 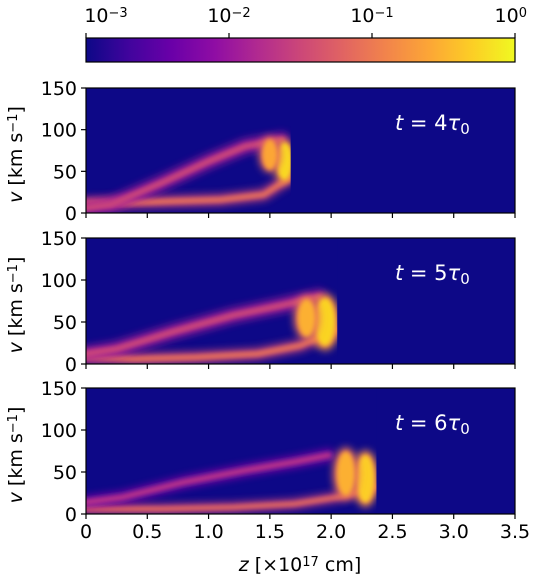 I want to click on x-tick-label: 2.5, so click(x=392, y=532).